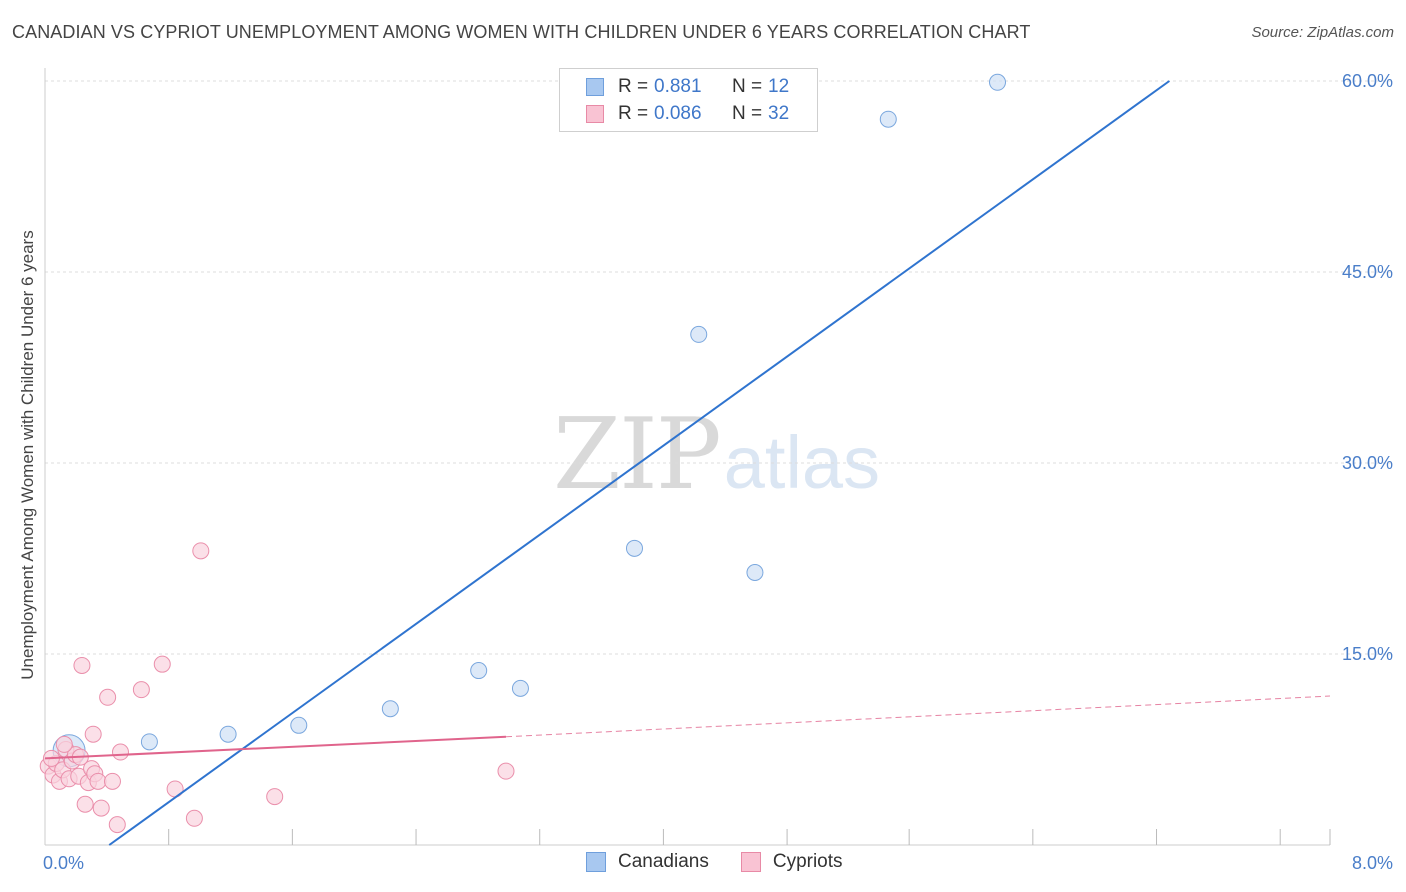  I want to click on x-tick-label: 0.0%, so click(63, 863).